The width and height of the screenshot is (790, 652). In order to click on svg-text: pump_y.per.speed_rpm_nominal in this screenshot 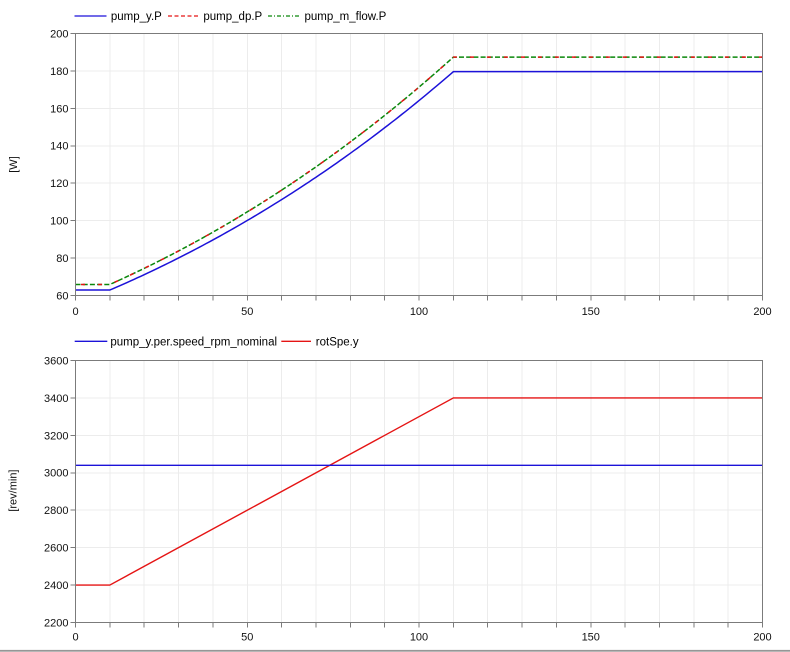, I will do `click(193, 343)`.